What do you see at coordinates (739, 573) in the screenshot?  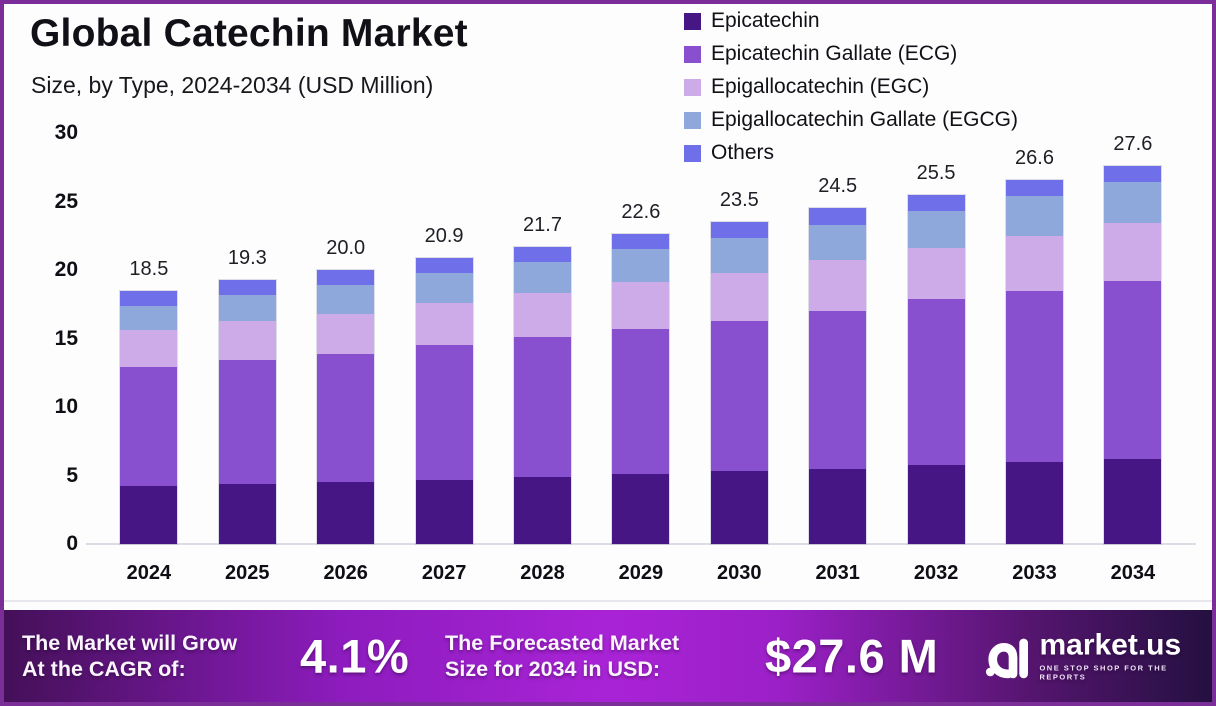 I see `x-axis-label: 2030` at bounding box center [739, 573].